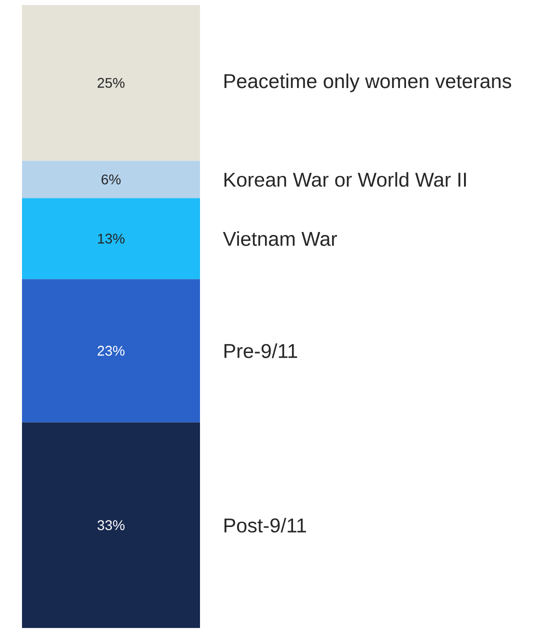  Describe the element at coordinates (261, 350) in the screenshot. I see `series-label: Pre-9/11` at that location.